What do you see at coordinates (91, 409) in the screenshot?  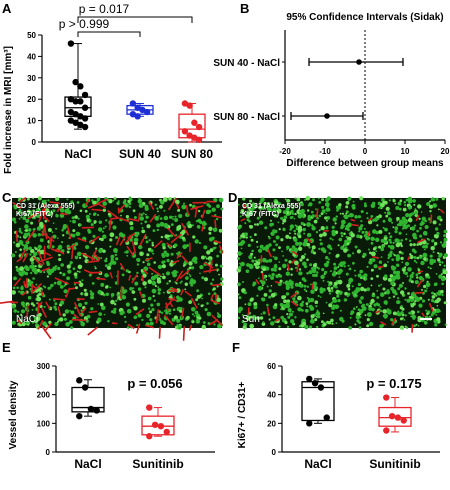 I see `panel-e-point-nacl` at bounding box center [91, 409].